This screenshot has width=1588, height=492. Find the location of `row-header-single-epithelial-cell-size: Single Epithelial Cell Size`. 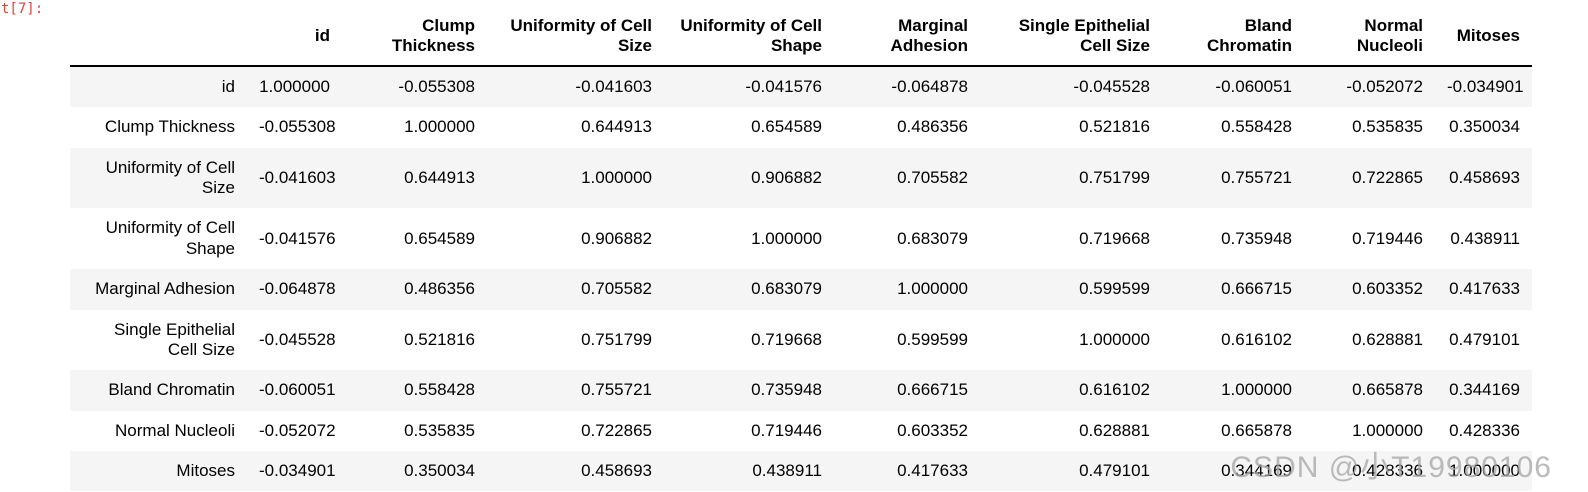

row-header-single-epithelial-cell-size: Single Epithelial Cell Size is located at coordinates (174, 339).